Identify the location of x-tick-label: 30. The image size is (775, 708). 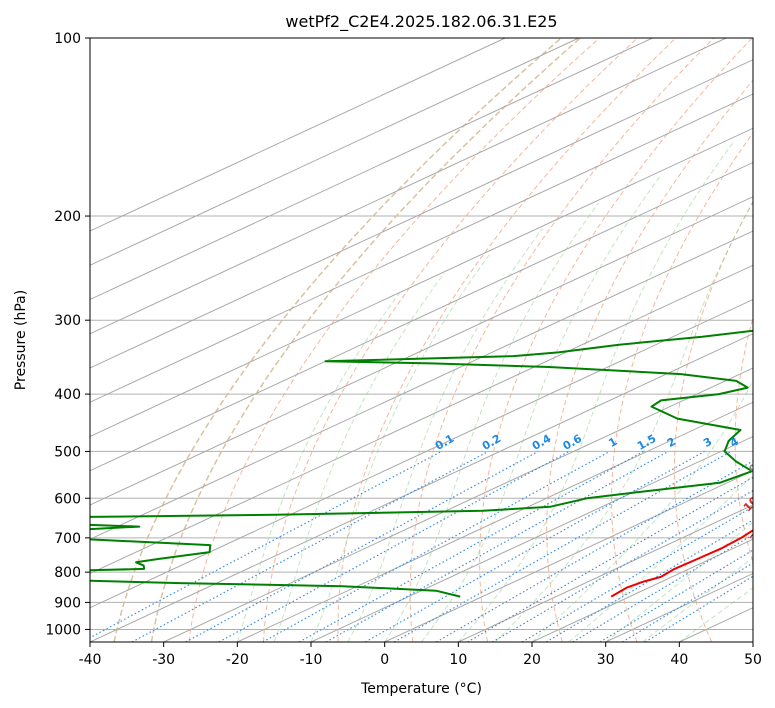
(606, 660).